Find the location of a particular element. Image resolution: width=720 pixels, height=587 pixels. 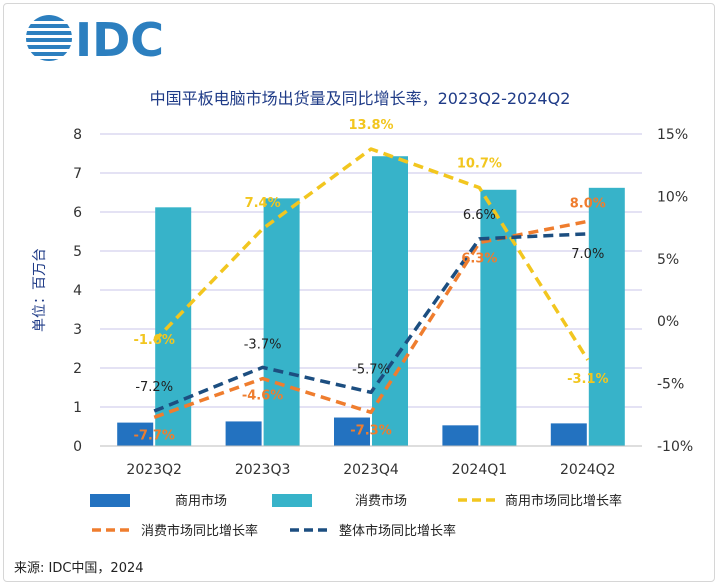

data-label-consumer-yoy: 8.0% is located at coordinates (588, 203).